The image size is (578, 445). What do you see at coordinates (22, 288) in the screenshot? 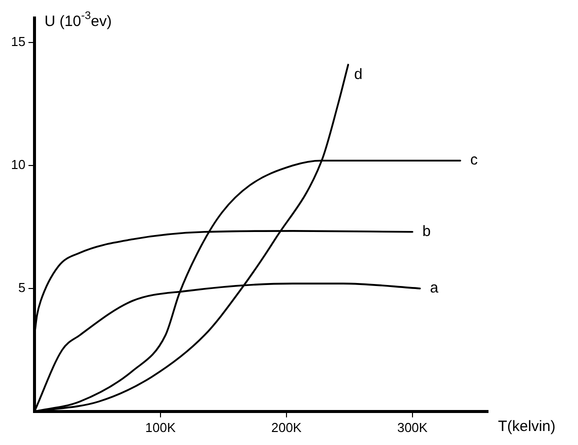
I see `y-tick-label: 5` at bounding box center [22, 288].